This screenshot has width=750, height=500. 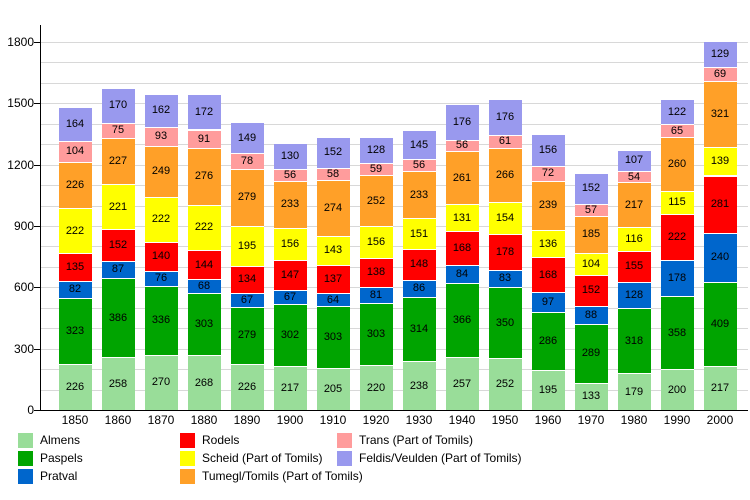 What do you see at coordinates (462, 177) in the screenshot?
I see `bar-segment: 261` at bounding box center [462, 177].